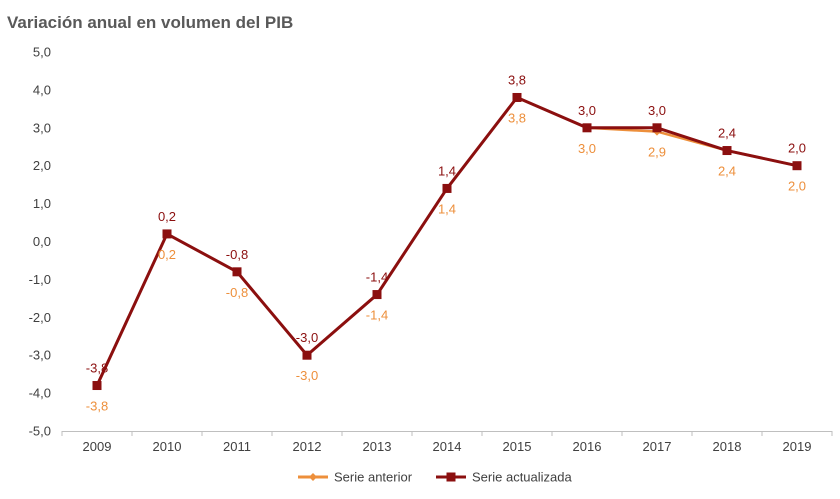  What do you see at coordinates (40, 317) in the screenshot?
I see `y-tick-label: -2,0` at bounding box center [40, 317].